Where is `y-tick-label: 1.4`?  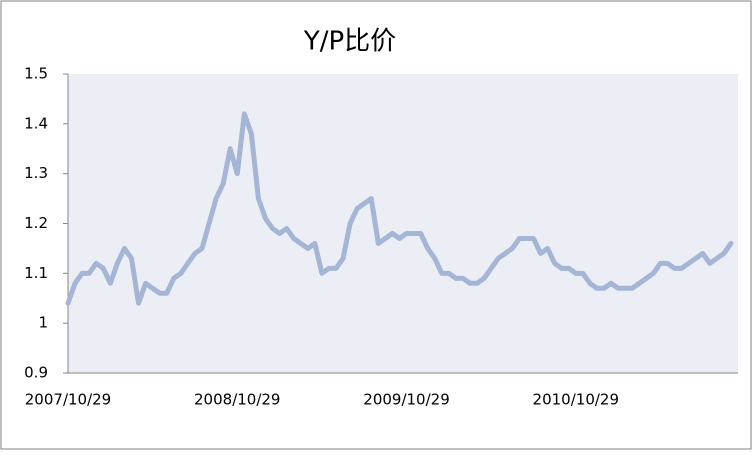 y-tick-label: 1.4 is located at coordinates (36, 123).